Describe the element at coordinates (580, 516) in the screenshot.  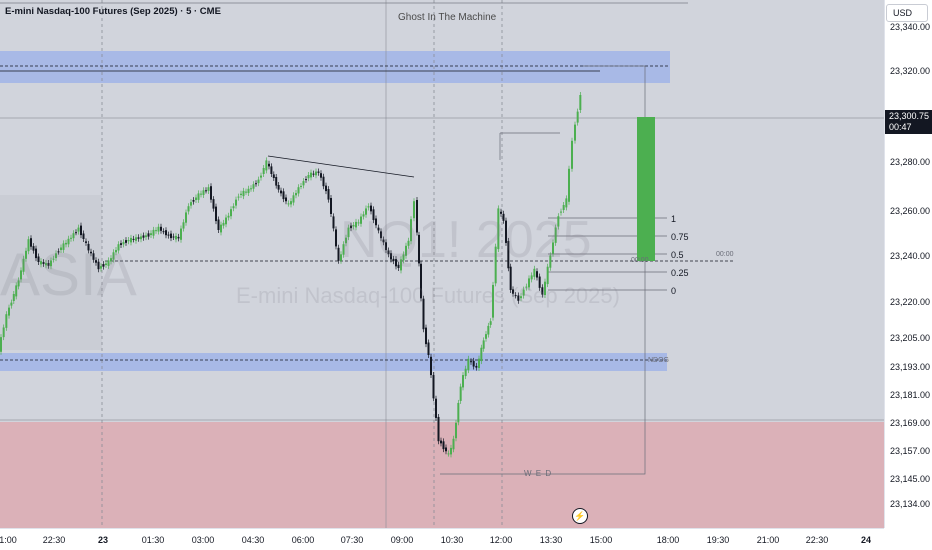
I see `lightning-icon: ⚡` at that location.